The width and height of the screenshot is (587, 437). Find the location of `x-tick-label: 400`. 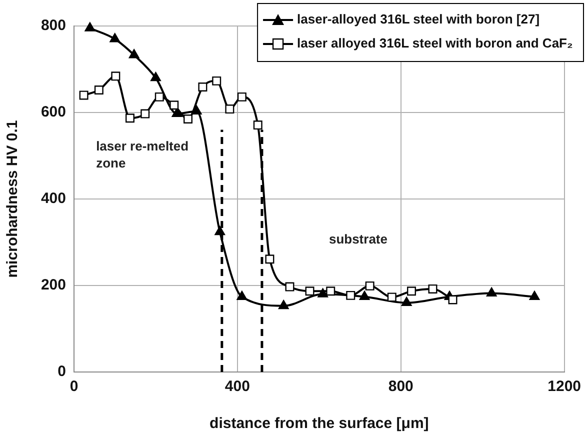

x-tick-label: 400 is located at coordinates (237, 387).